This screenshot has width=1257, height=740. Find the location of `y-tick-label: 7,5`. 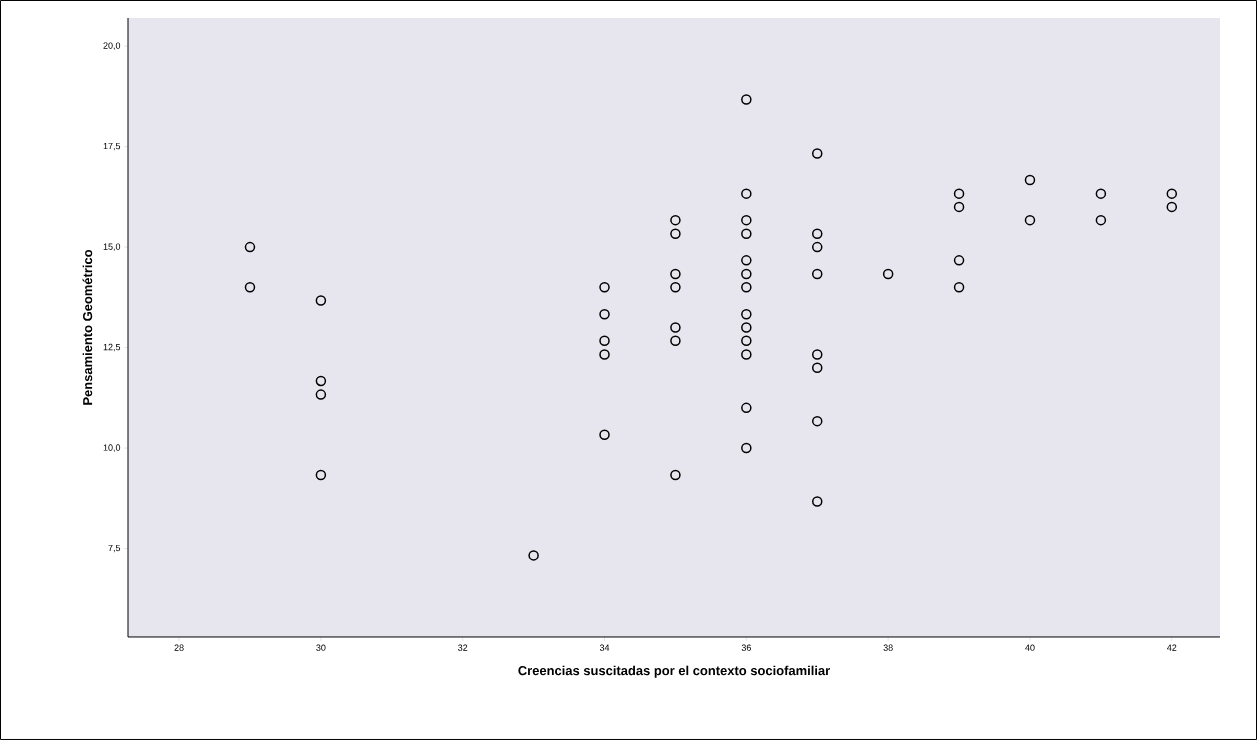

y-tick-label: 7,5 is located at coordinates (114, 548).